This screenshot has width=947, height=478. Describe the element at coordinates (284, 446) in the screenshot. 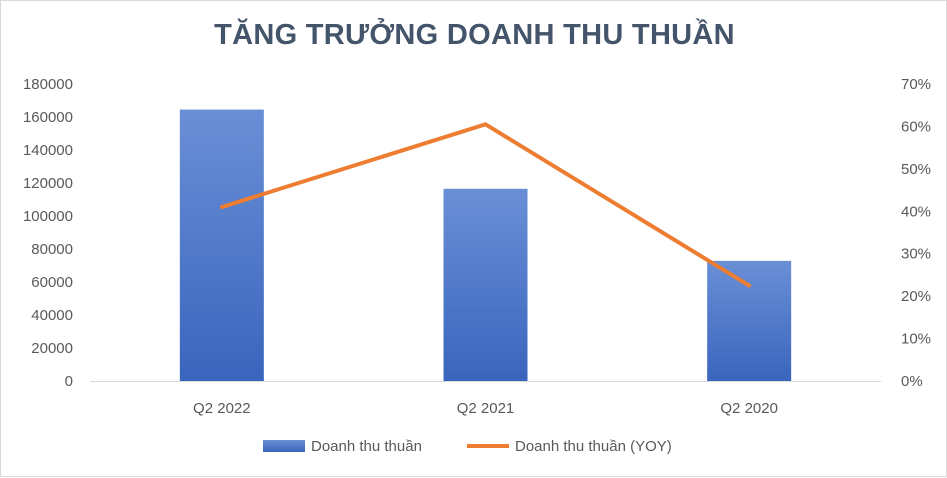

I see `legend-swatch-bar` at that location.